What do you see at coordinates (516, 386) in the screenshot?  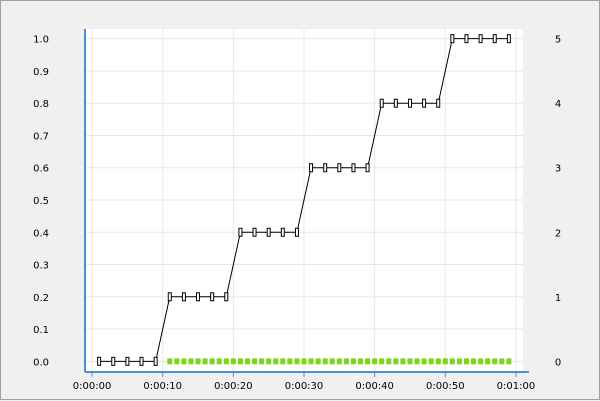 I see `x-tick-label: 0:01:00` at bounding box center [516, 386].